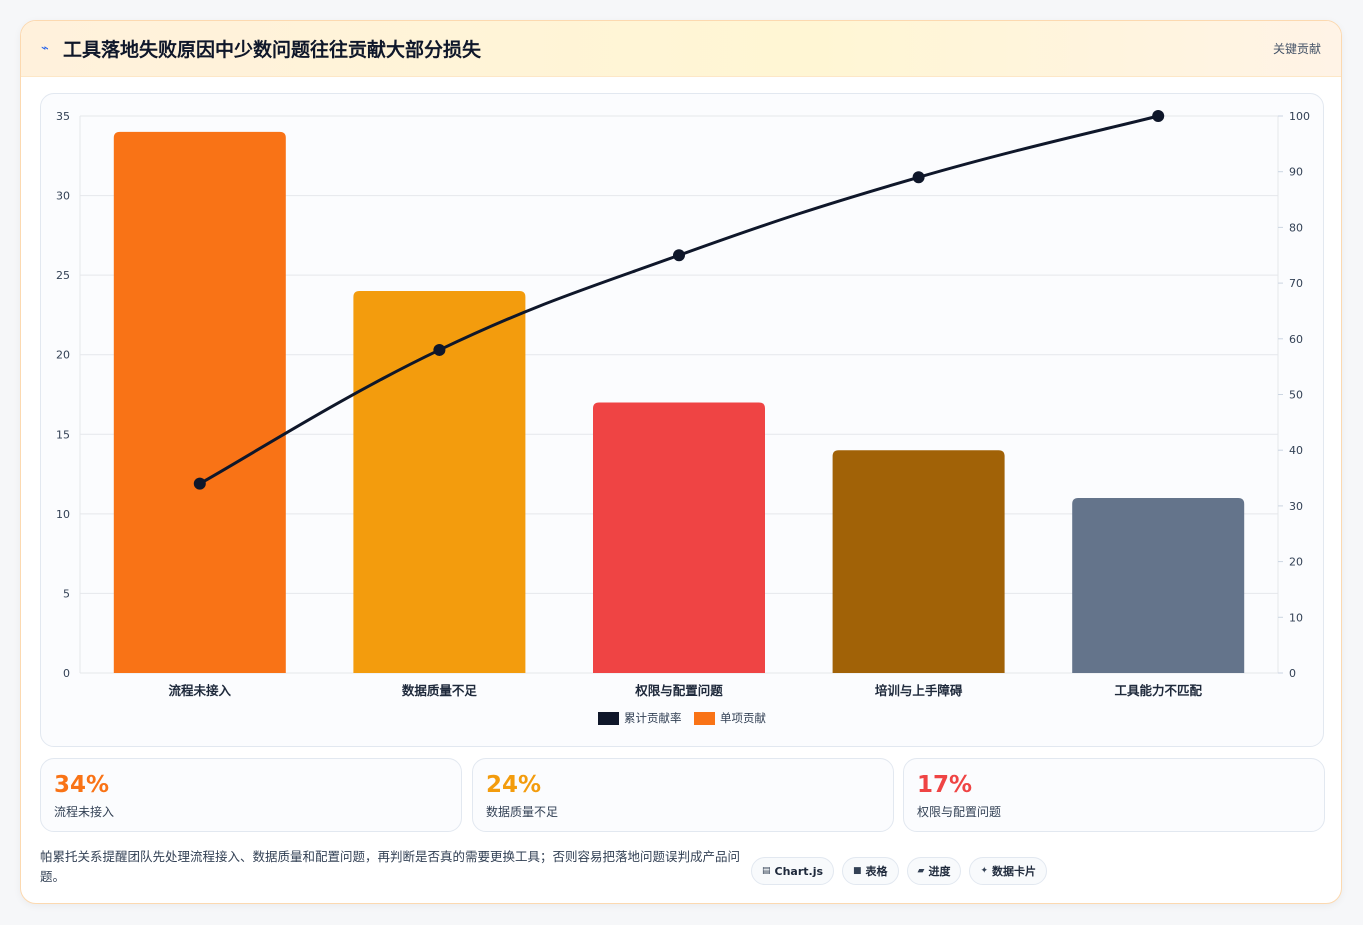 The image size is (1363, 925). I want to click on y2-tick-label: 100, so click(1299, 116).